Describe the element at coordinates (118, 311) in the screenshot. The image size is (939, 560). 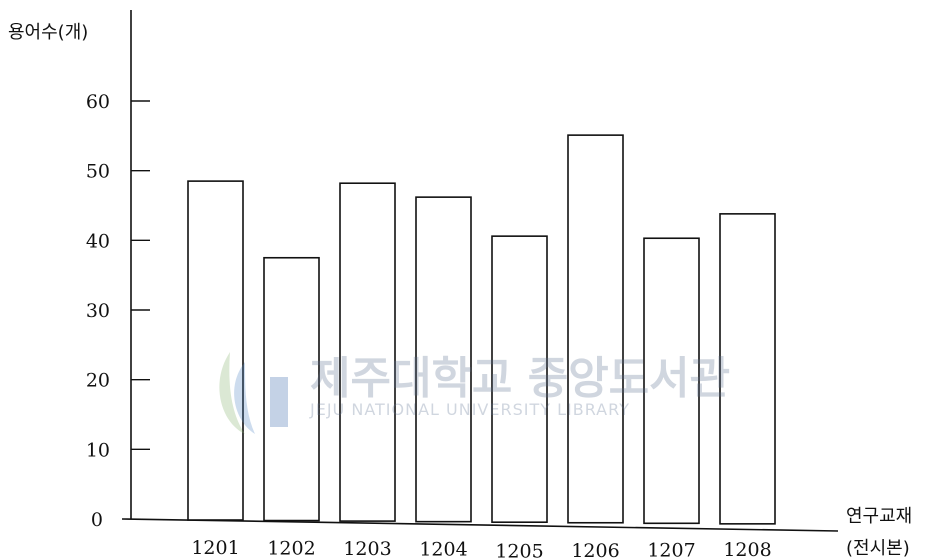
I see `y-ticks: 0 10 20 30 40 50 60` at that location.